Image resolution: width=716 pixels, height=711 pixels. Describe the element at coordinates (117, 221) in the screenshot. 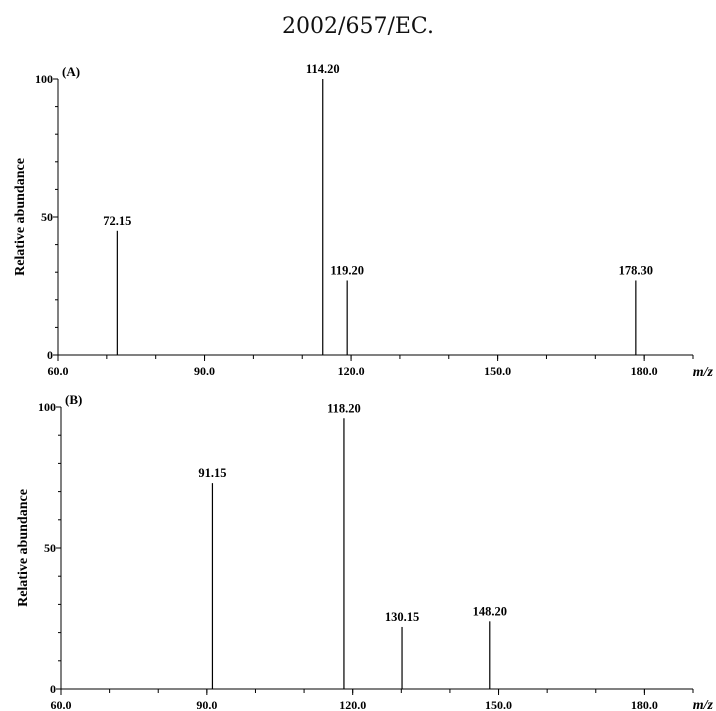

I see `peak-label: 72.15` at that location.